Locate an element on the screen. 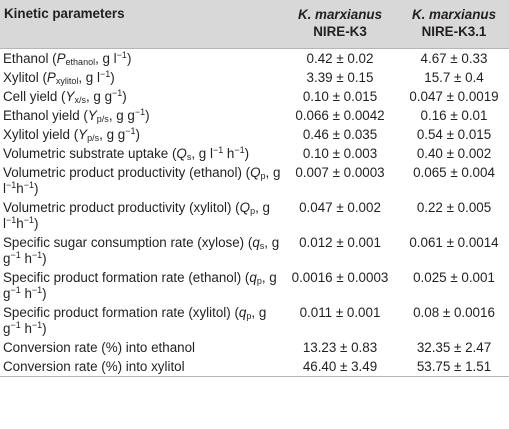 Image resolution: width=509 pixels, height=429 pixels. row-value-k3: 3.39 ± 0.15 is located at coordinates (340, 77).